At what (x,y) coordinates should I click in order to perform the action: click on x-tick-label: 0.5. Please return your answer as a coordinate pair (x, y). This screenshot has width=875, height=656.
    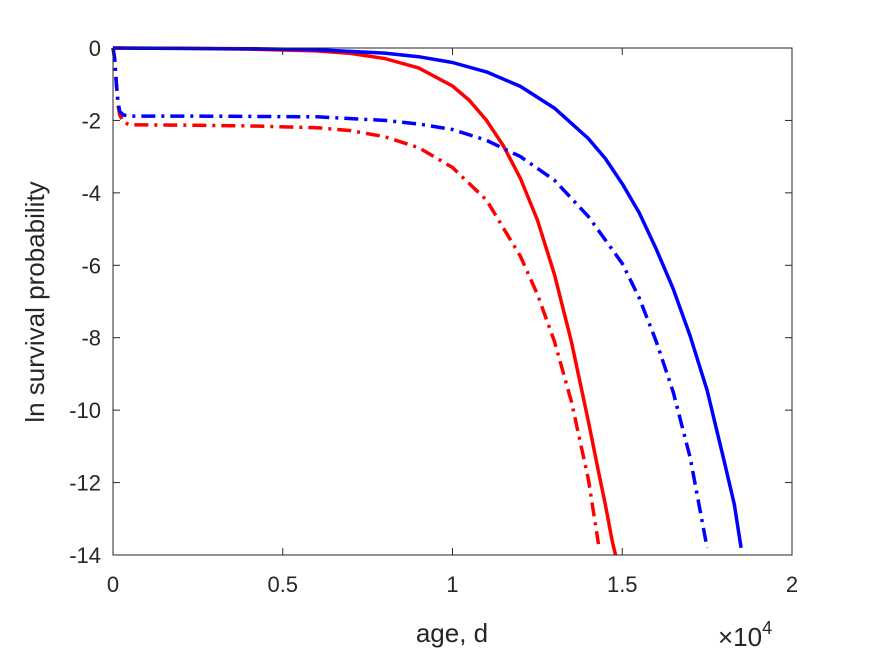
    Looking at the image, I should click on (282, 584).